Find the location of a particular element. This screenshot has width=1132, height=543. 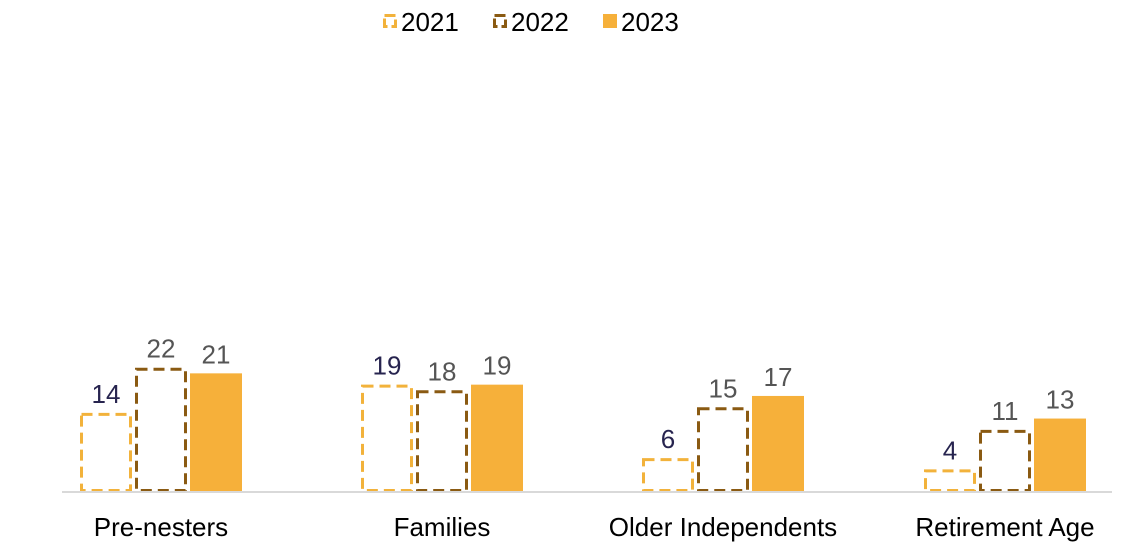

bar-2022-older-independents is located at coordinates (723, 449).